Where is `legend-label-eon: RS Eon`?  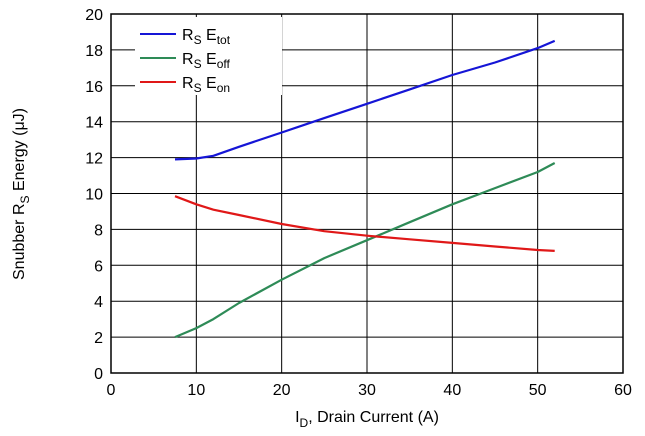 legend-label-eon: RS Eon is located at coordinates (206, 85).